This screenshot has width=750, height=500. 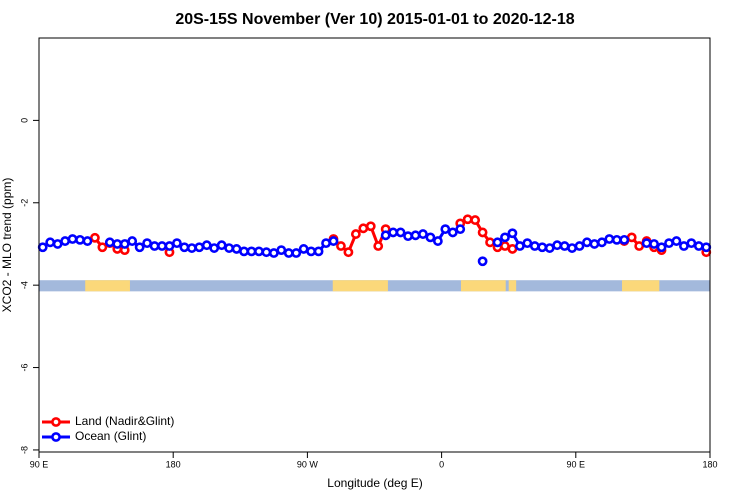 What do you see at coordinates (24, 203) in the screenshot?
I see `y-tick-label: -2` at bounding box center [24, 203].